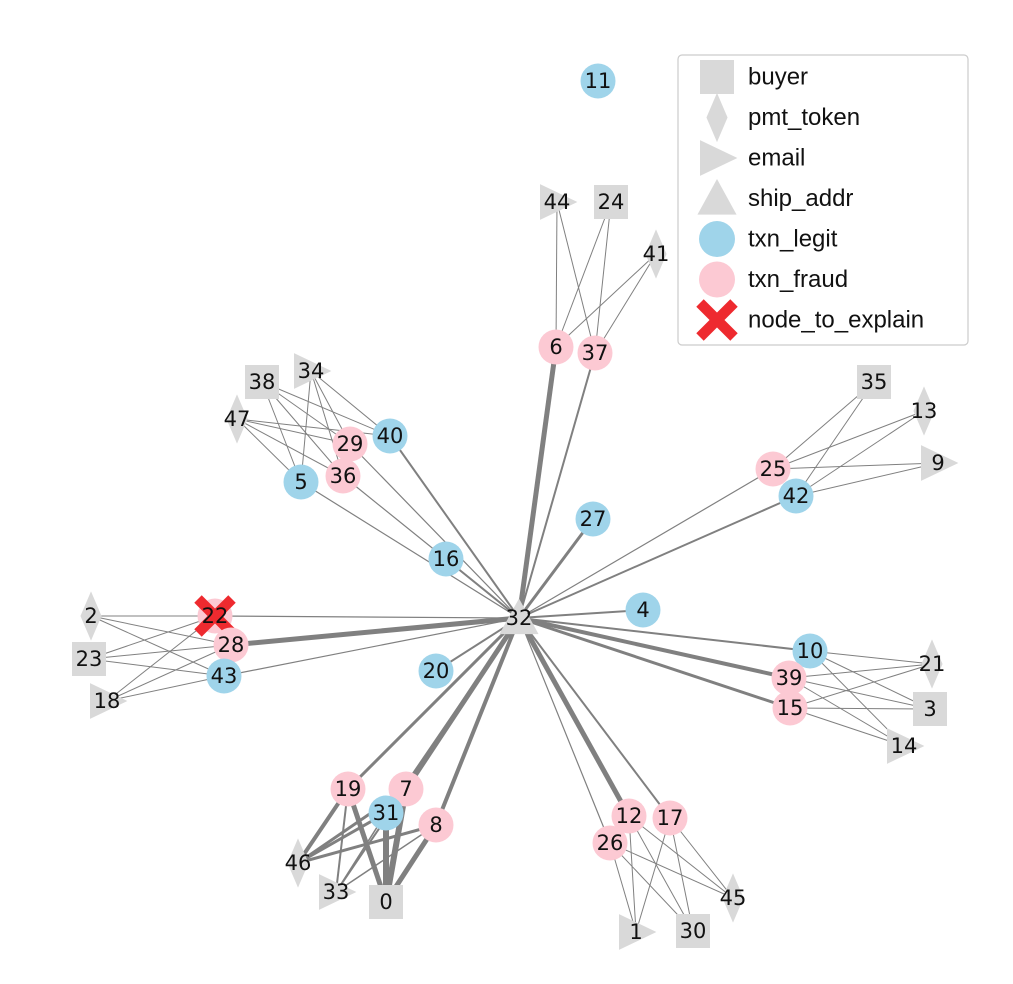  I want to click on node-40: 40, so click(390, 436).